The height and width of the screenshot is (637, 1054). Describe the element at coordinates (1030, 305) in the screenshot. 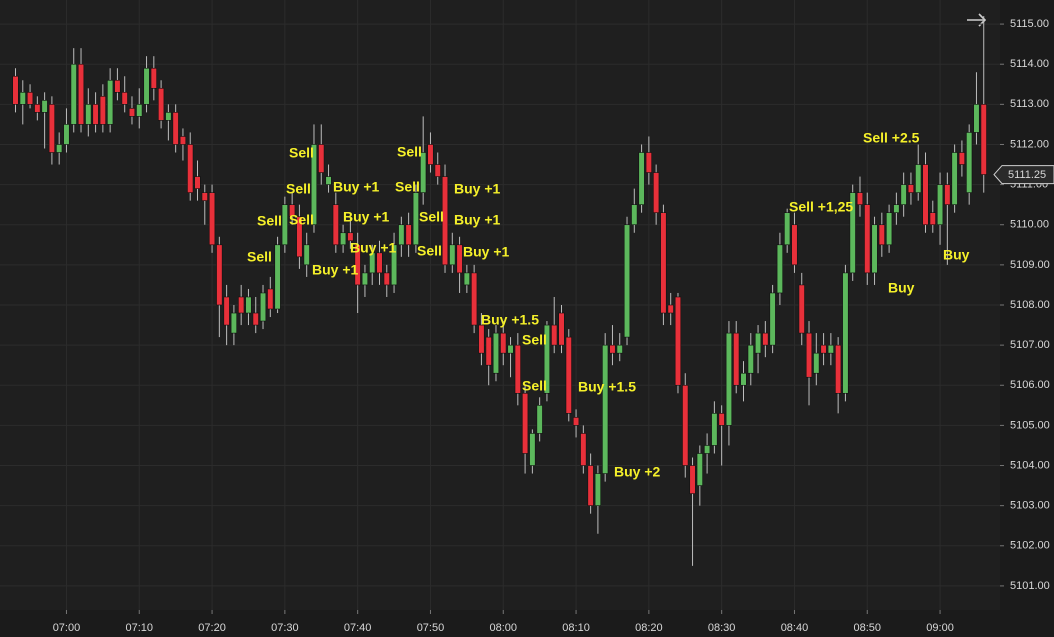

I see `y-tick-label: 5108.00` at that location.